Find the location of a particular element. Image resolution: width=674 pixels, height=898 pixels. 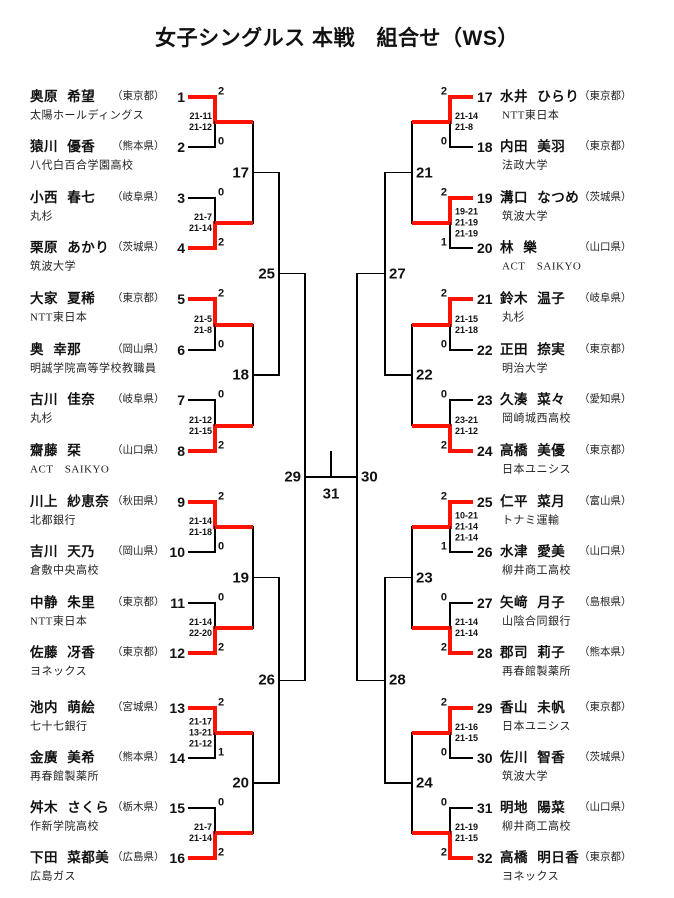

player-name: 林 樂 is located at coordinates (519, 248).